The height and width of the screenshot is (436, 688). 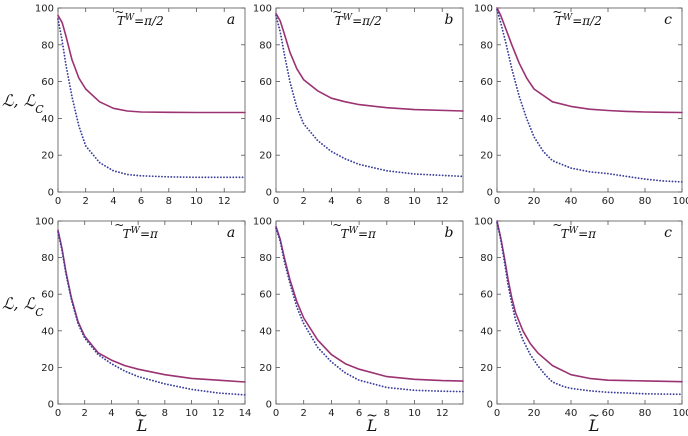 What do you see at coordinates (23, 103) in the screenshot?
I see `y-axis-label-top: ℒ, ℒC` at bounding box center [23, 103].